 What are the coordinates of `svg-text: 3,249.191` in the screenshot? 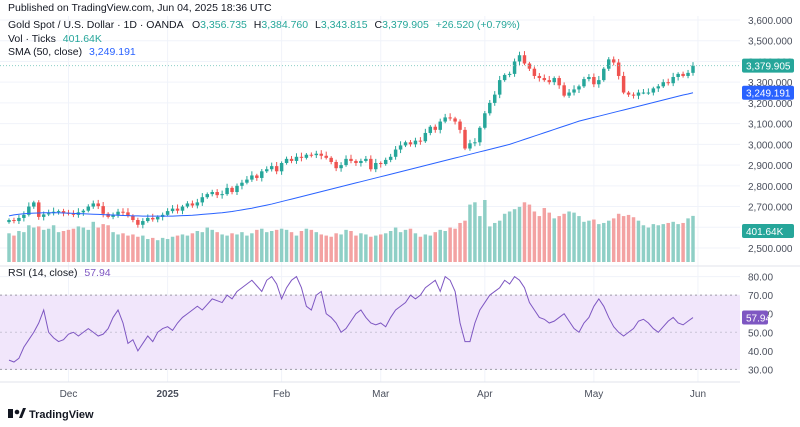 It's located at (768, 94).